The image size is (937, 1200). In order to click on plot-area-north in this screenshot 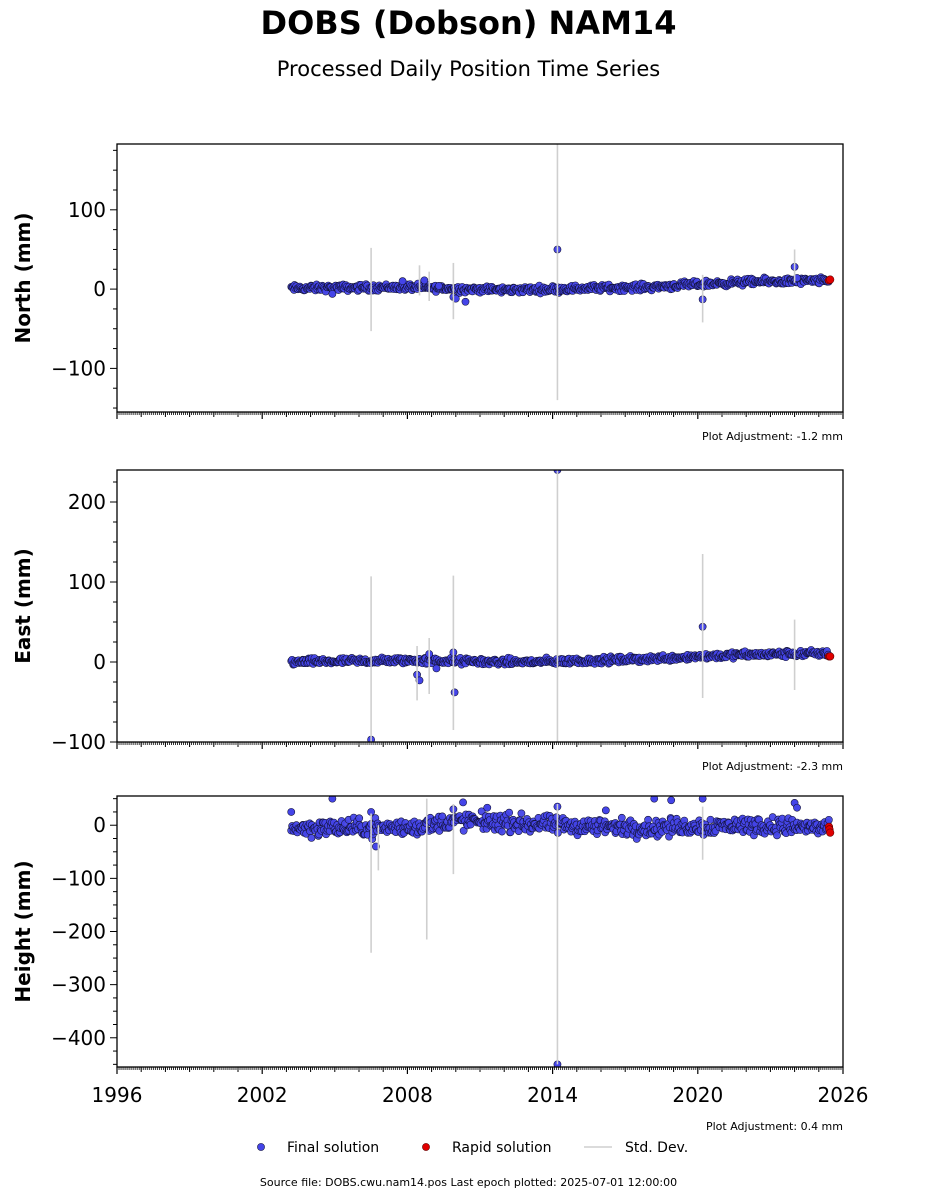, I will do `click(561, 272)`.